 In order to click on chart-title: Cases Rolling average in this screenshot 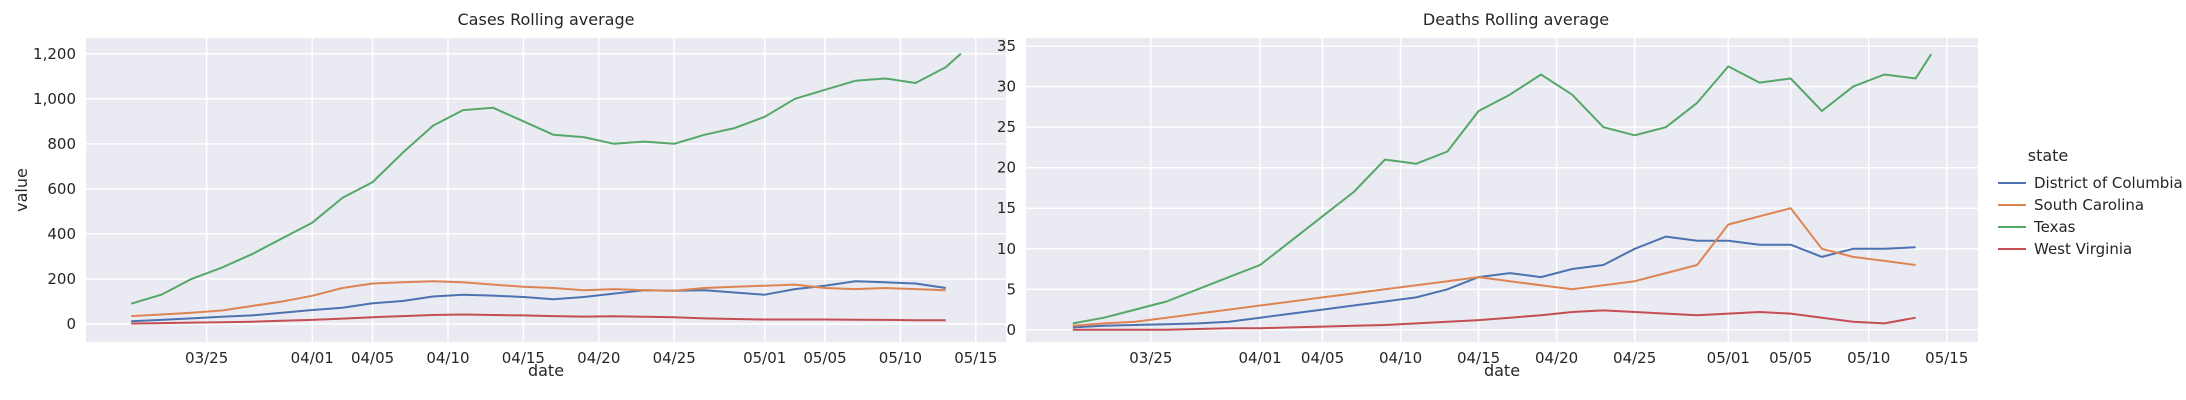, I will do `click(546, 19)`.